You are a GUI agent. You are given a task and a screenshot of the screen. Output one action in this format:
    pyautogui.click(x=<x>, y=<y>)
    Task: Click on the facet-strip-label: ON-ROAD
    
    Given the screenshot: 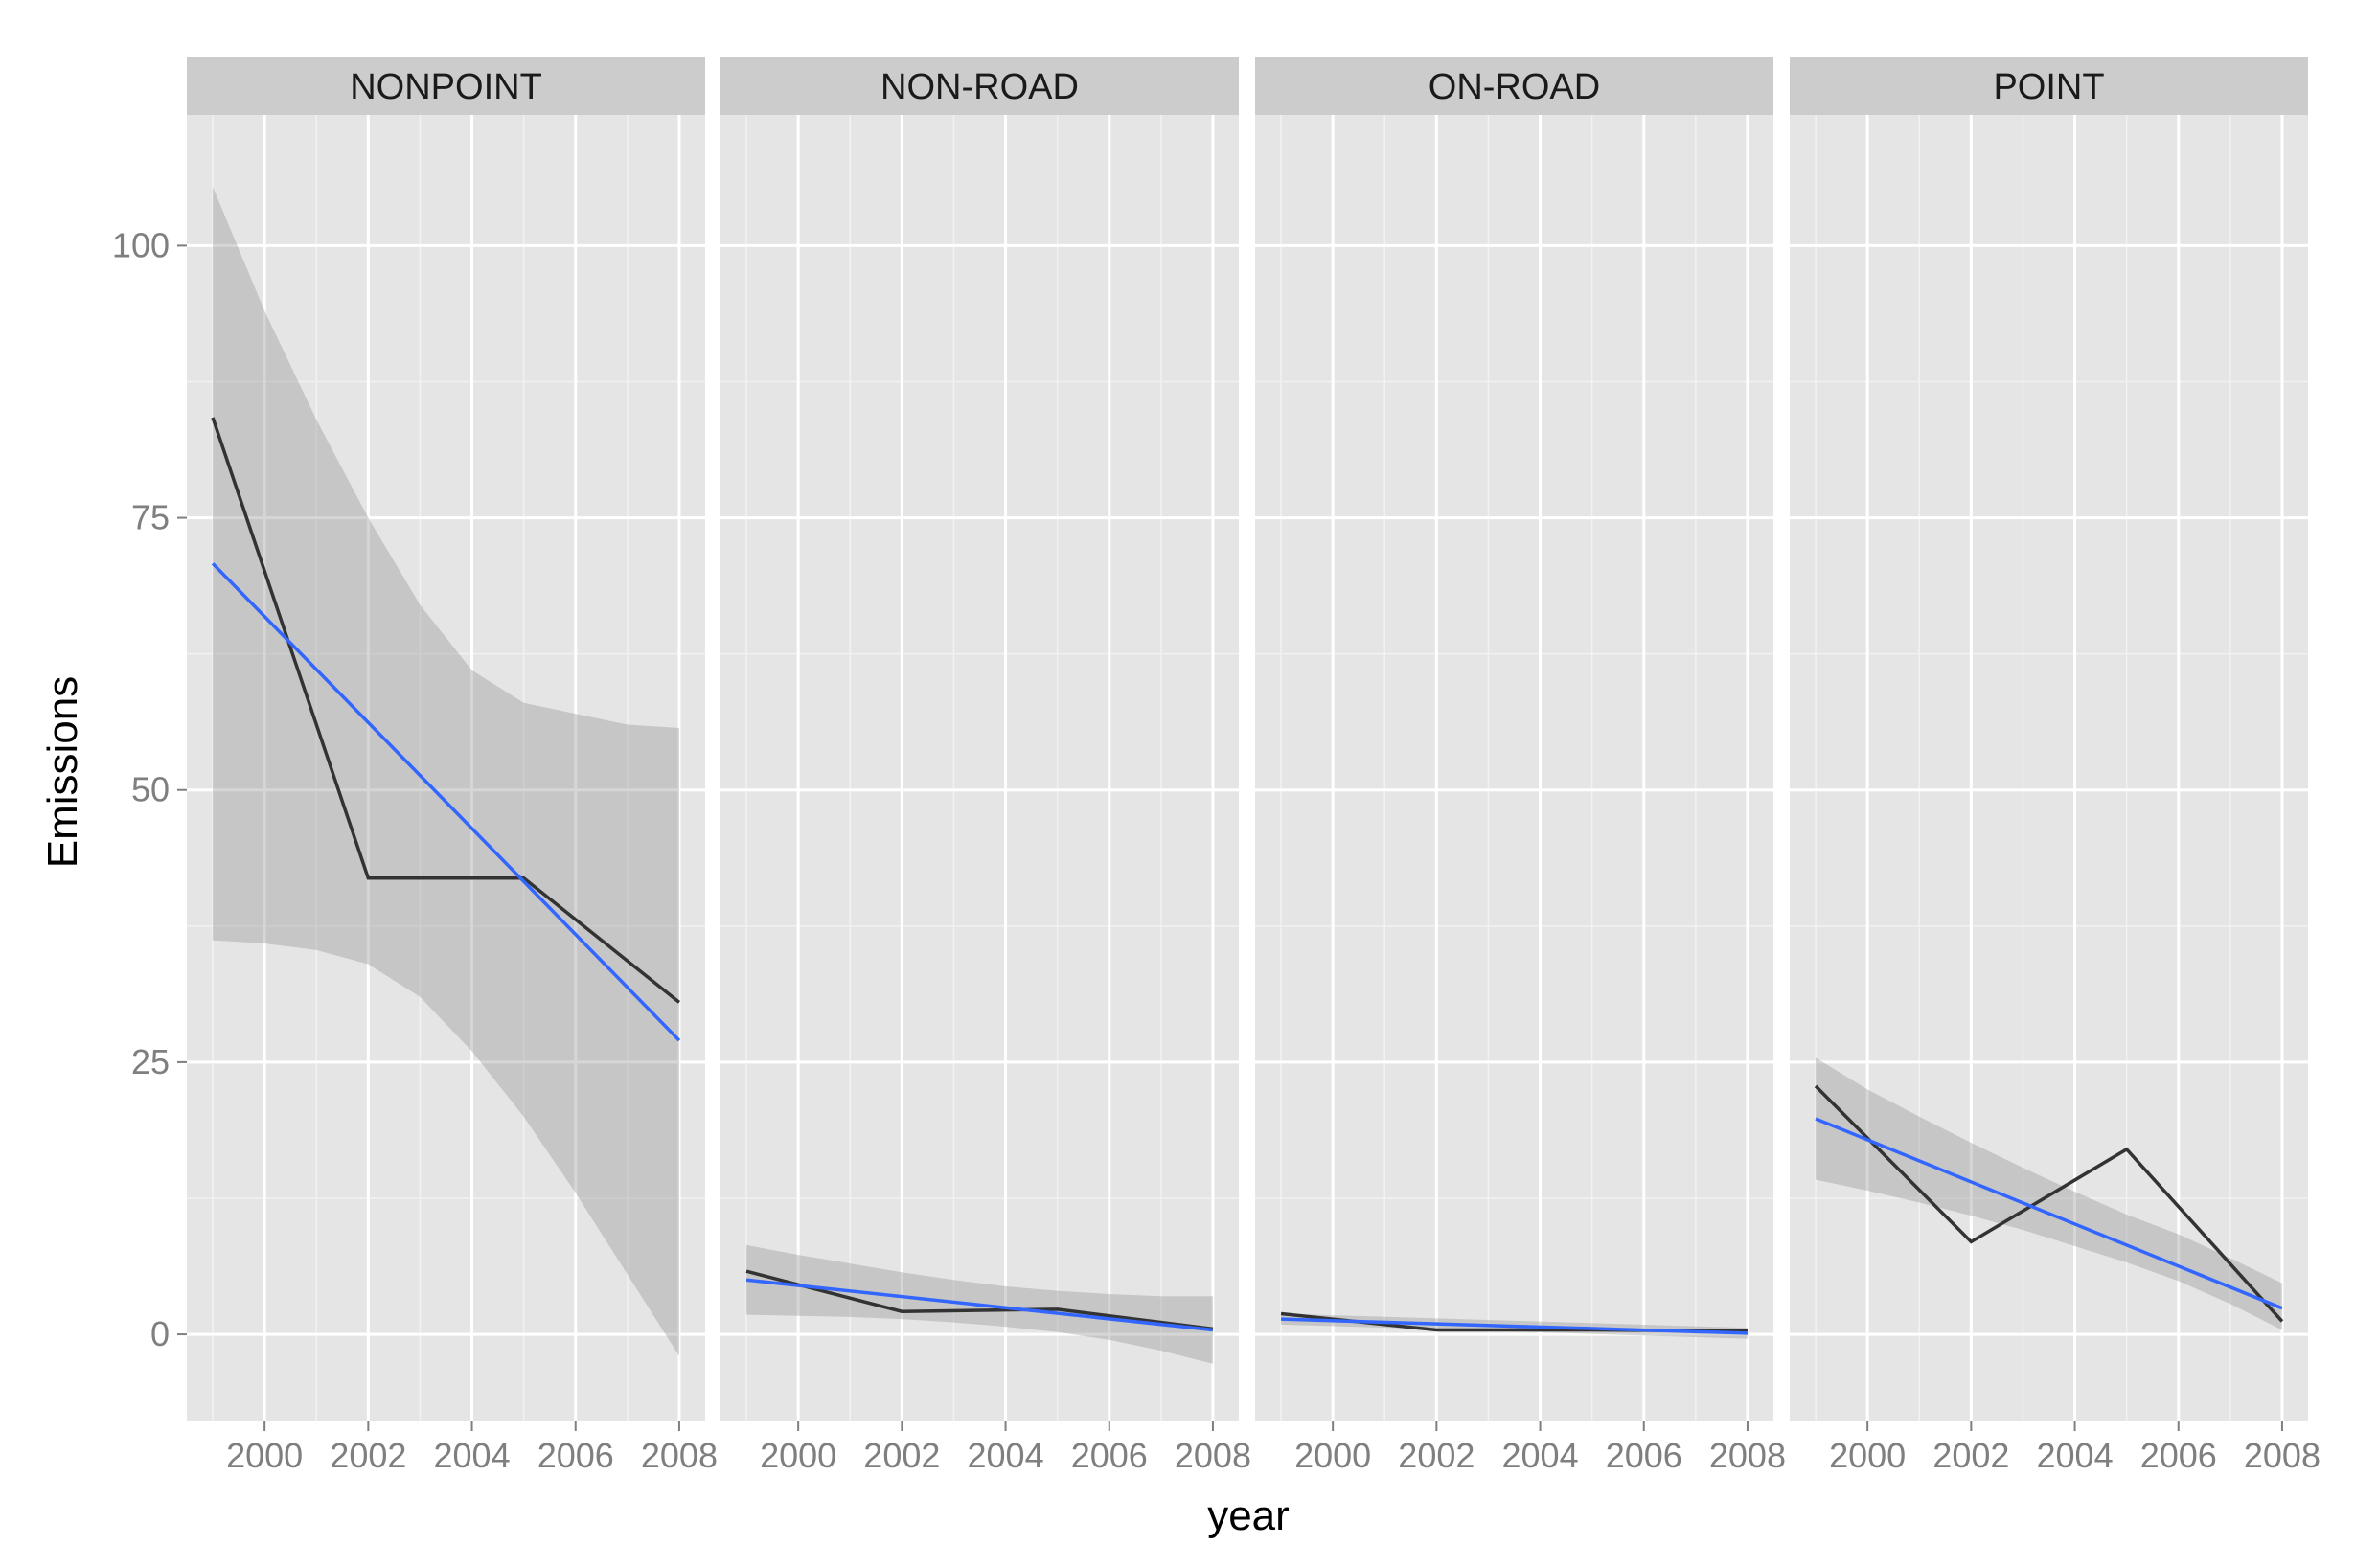 What is the action you would take?
    pyautogui.click(x=1514, y=87)
    